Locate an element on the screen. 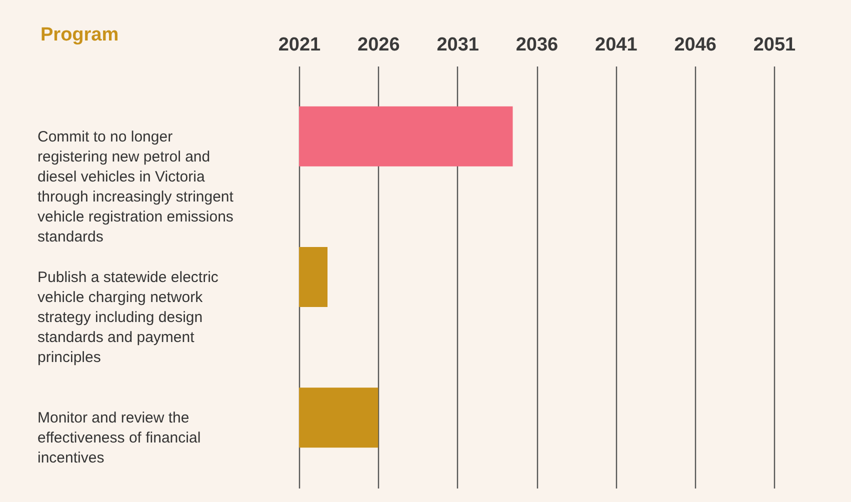 This screenshot has height=502, width=851. x-tick-label: 2036 is located at coordinates (537, 45).